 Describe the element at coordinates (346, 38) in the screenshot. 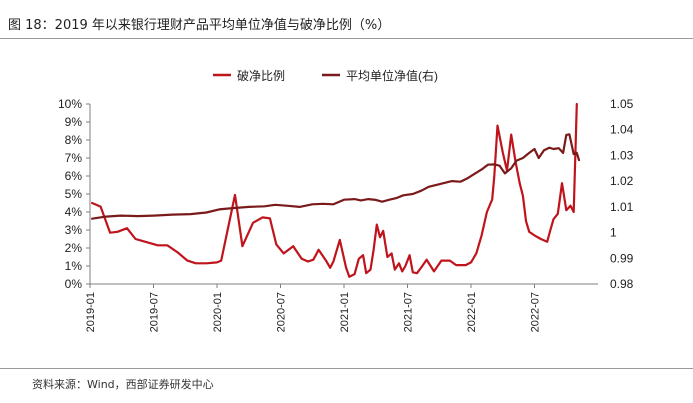

I see `title-divider` at that location.